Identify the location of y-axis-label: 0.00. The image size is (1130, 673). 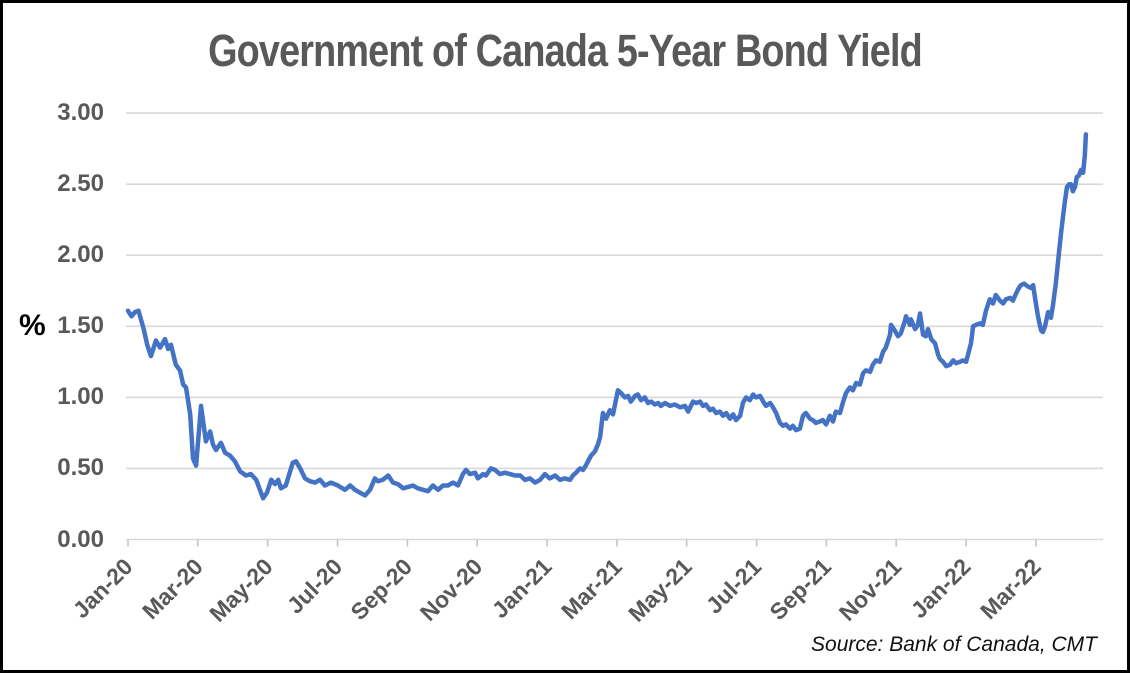
(80, 539).